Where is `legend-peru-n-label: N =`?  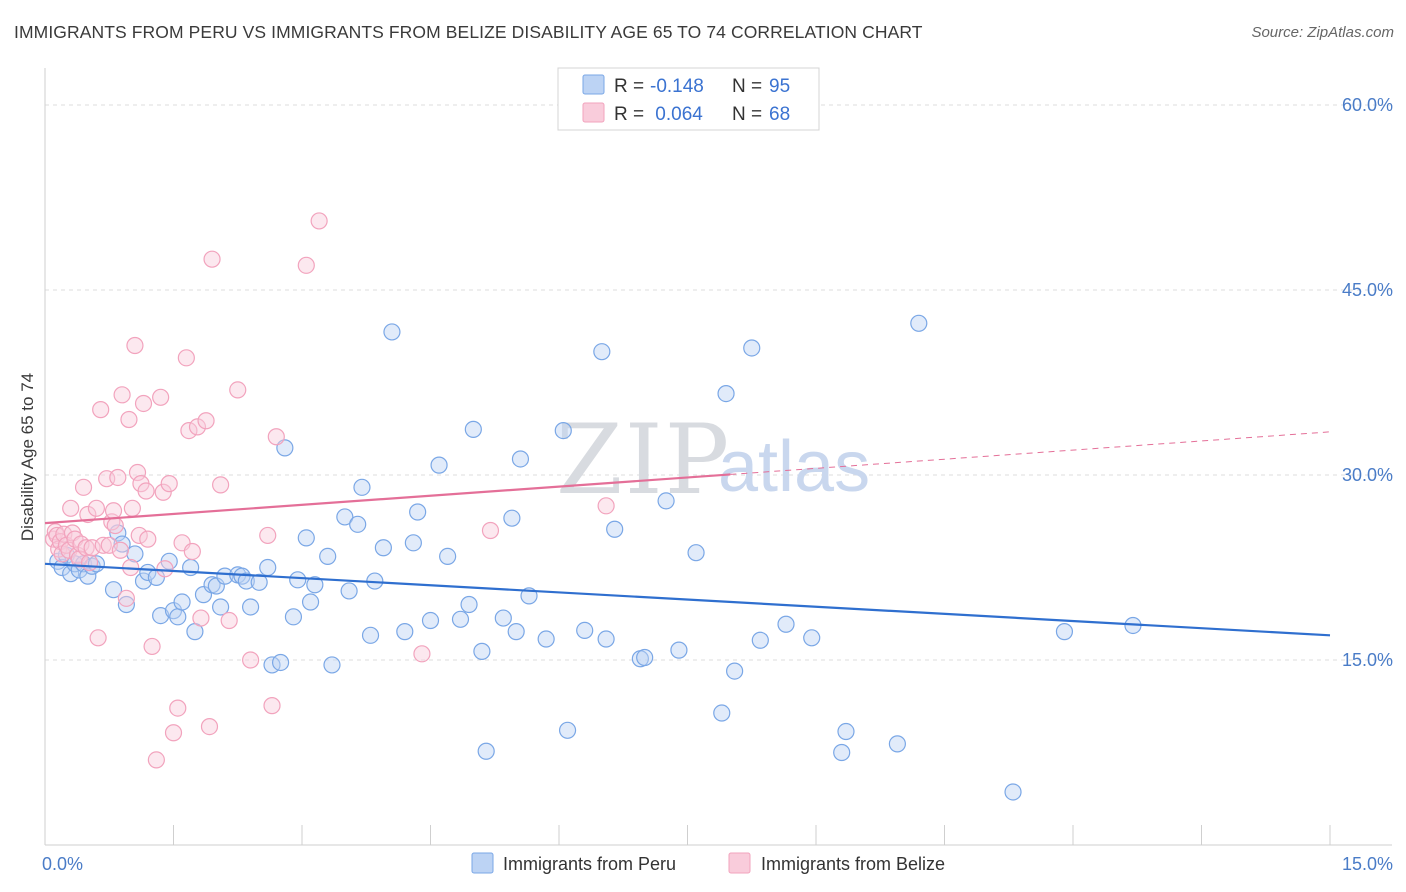 legend-peru-n-label: N = is located at coordinates (747, 86).